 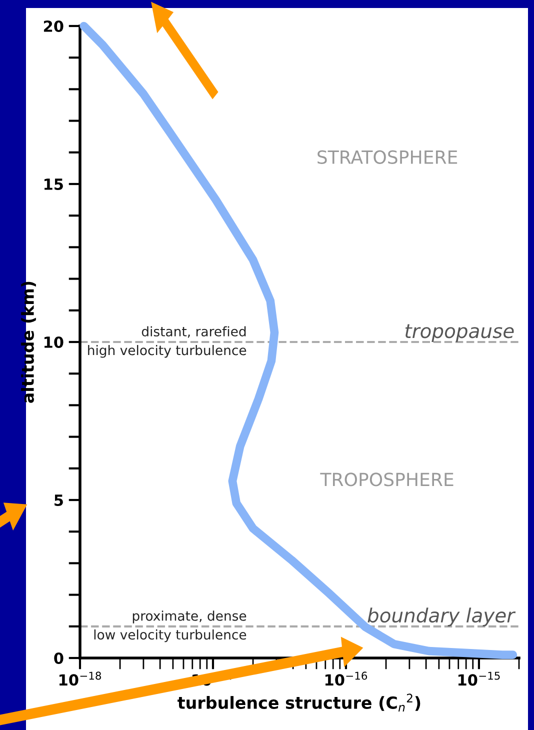 What do you see at coordinates (167, 342) in the screenshot?
I see `annotation: distant, rarefied high velocity turbulence` at bounding box center [167, 342].